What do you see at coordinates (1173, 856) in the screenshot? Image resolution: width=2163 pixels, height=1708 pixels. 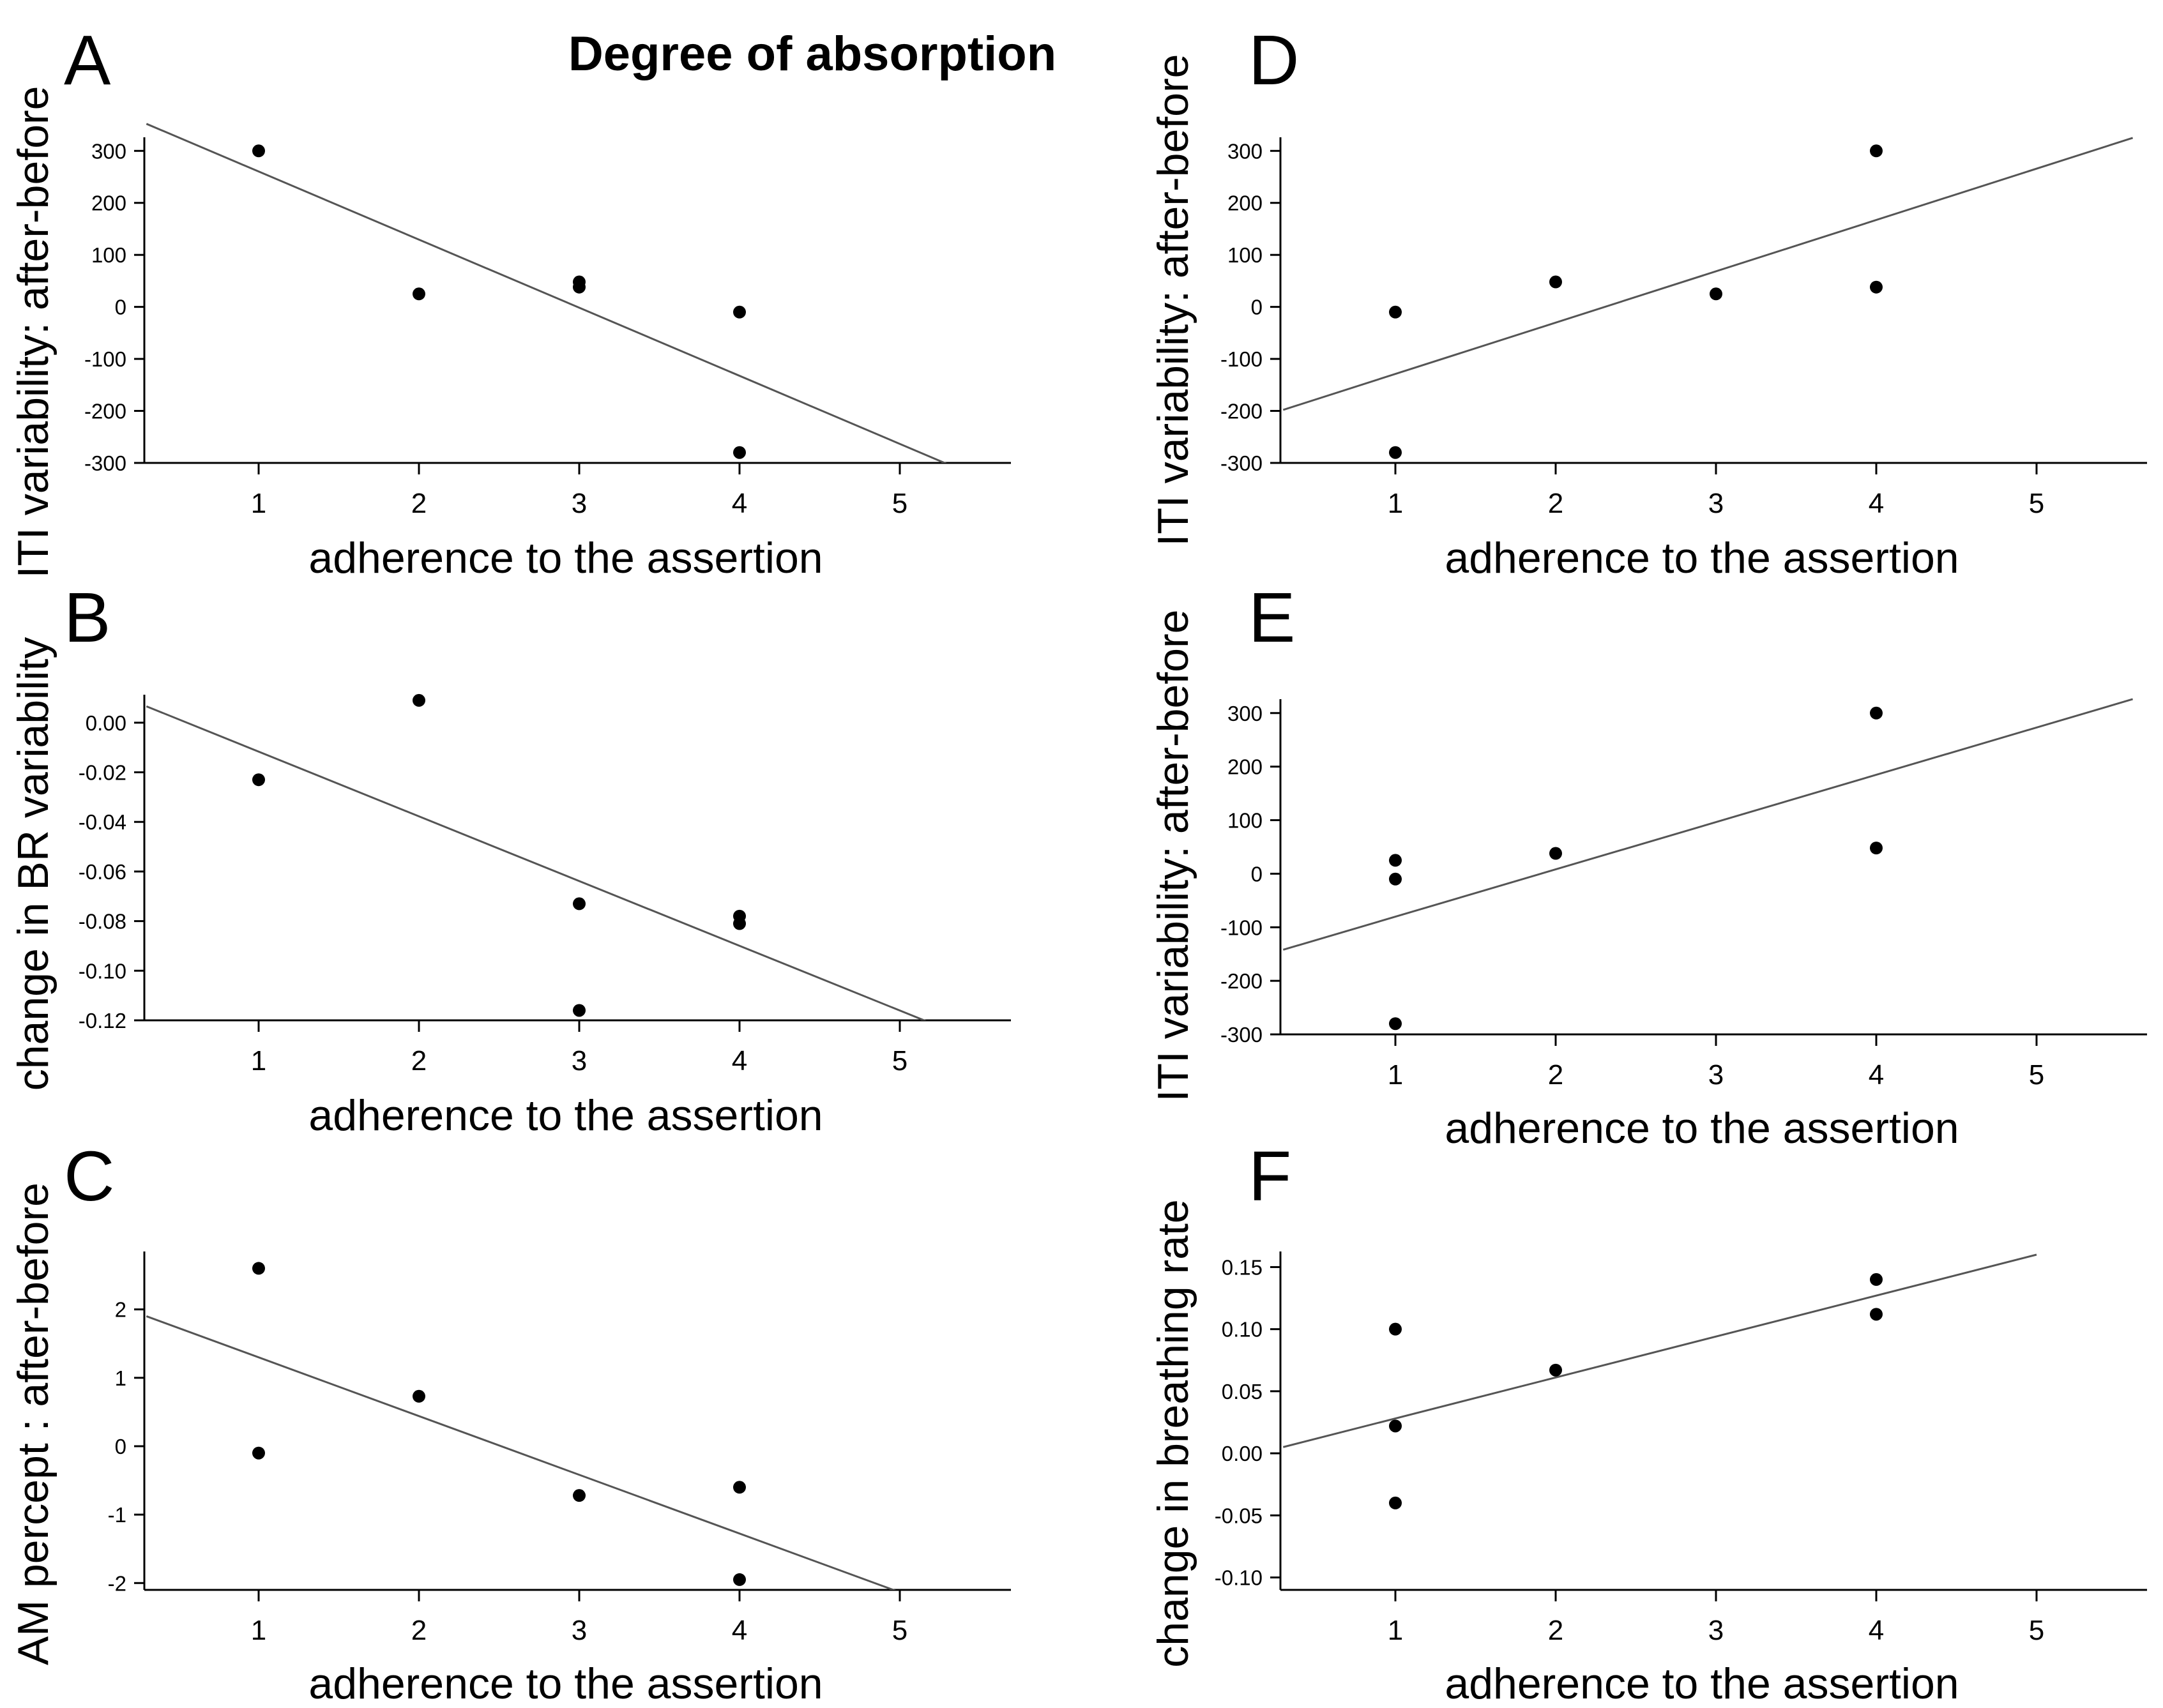 I see `y-axis-label: ITI variability: after-before` at bounding box center [1173, 856].